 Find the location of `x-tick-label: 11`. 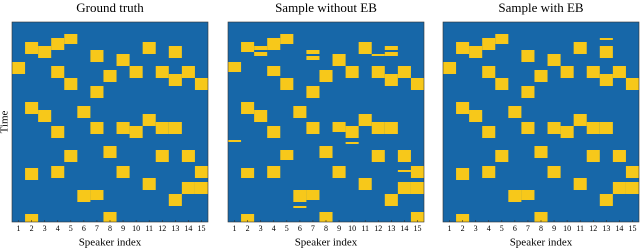

x-tick-label: 11 is located at coordinates (149, 228).